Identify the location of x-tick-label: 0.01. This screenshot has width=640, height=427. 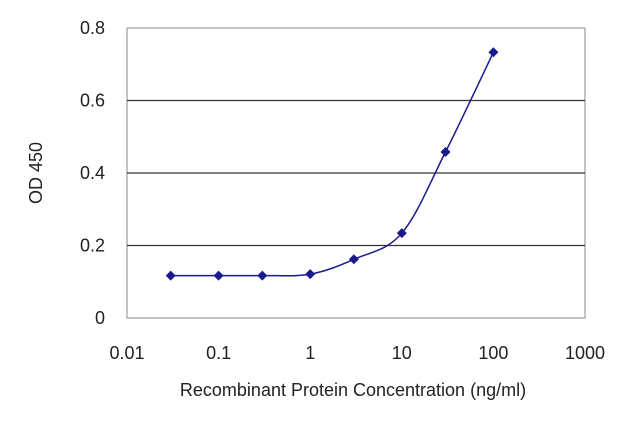
(126, 353).